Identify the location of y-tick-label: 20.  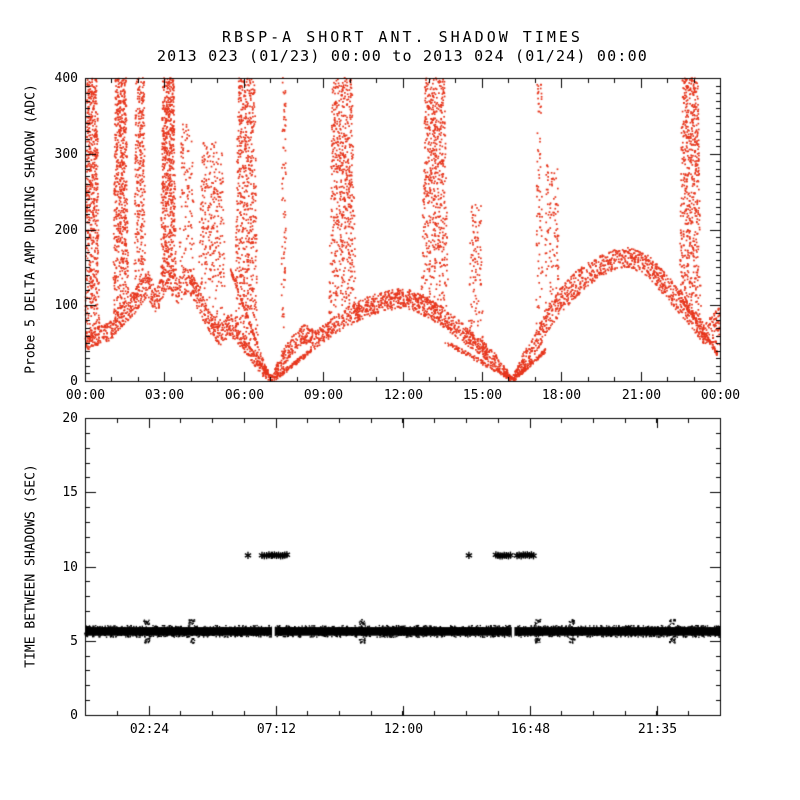
(70, 418).